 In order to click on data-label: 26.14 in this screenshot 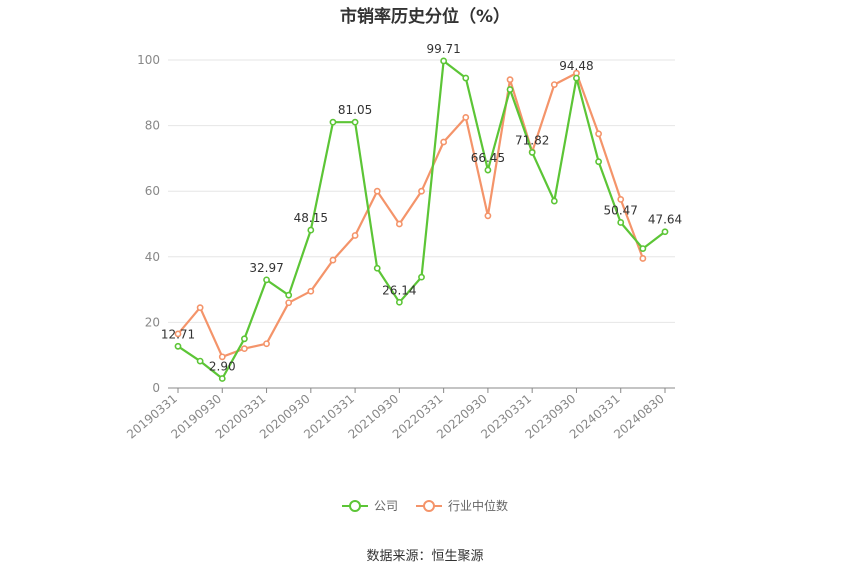, I will do `click(399, 290)`.